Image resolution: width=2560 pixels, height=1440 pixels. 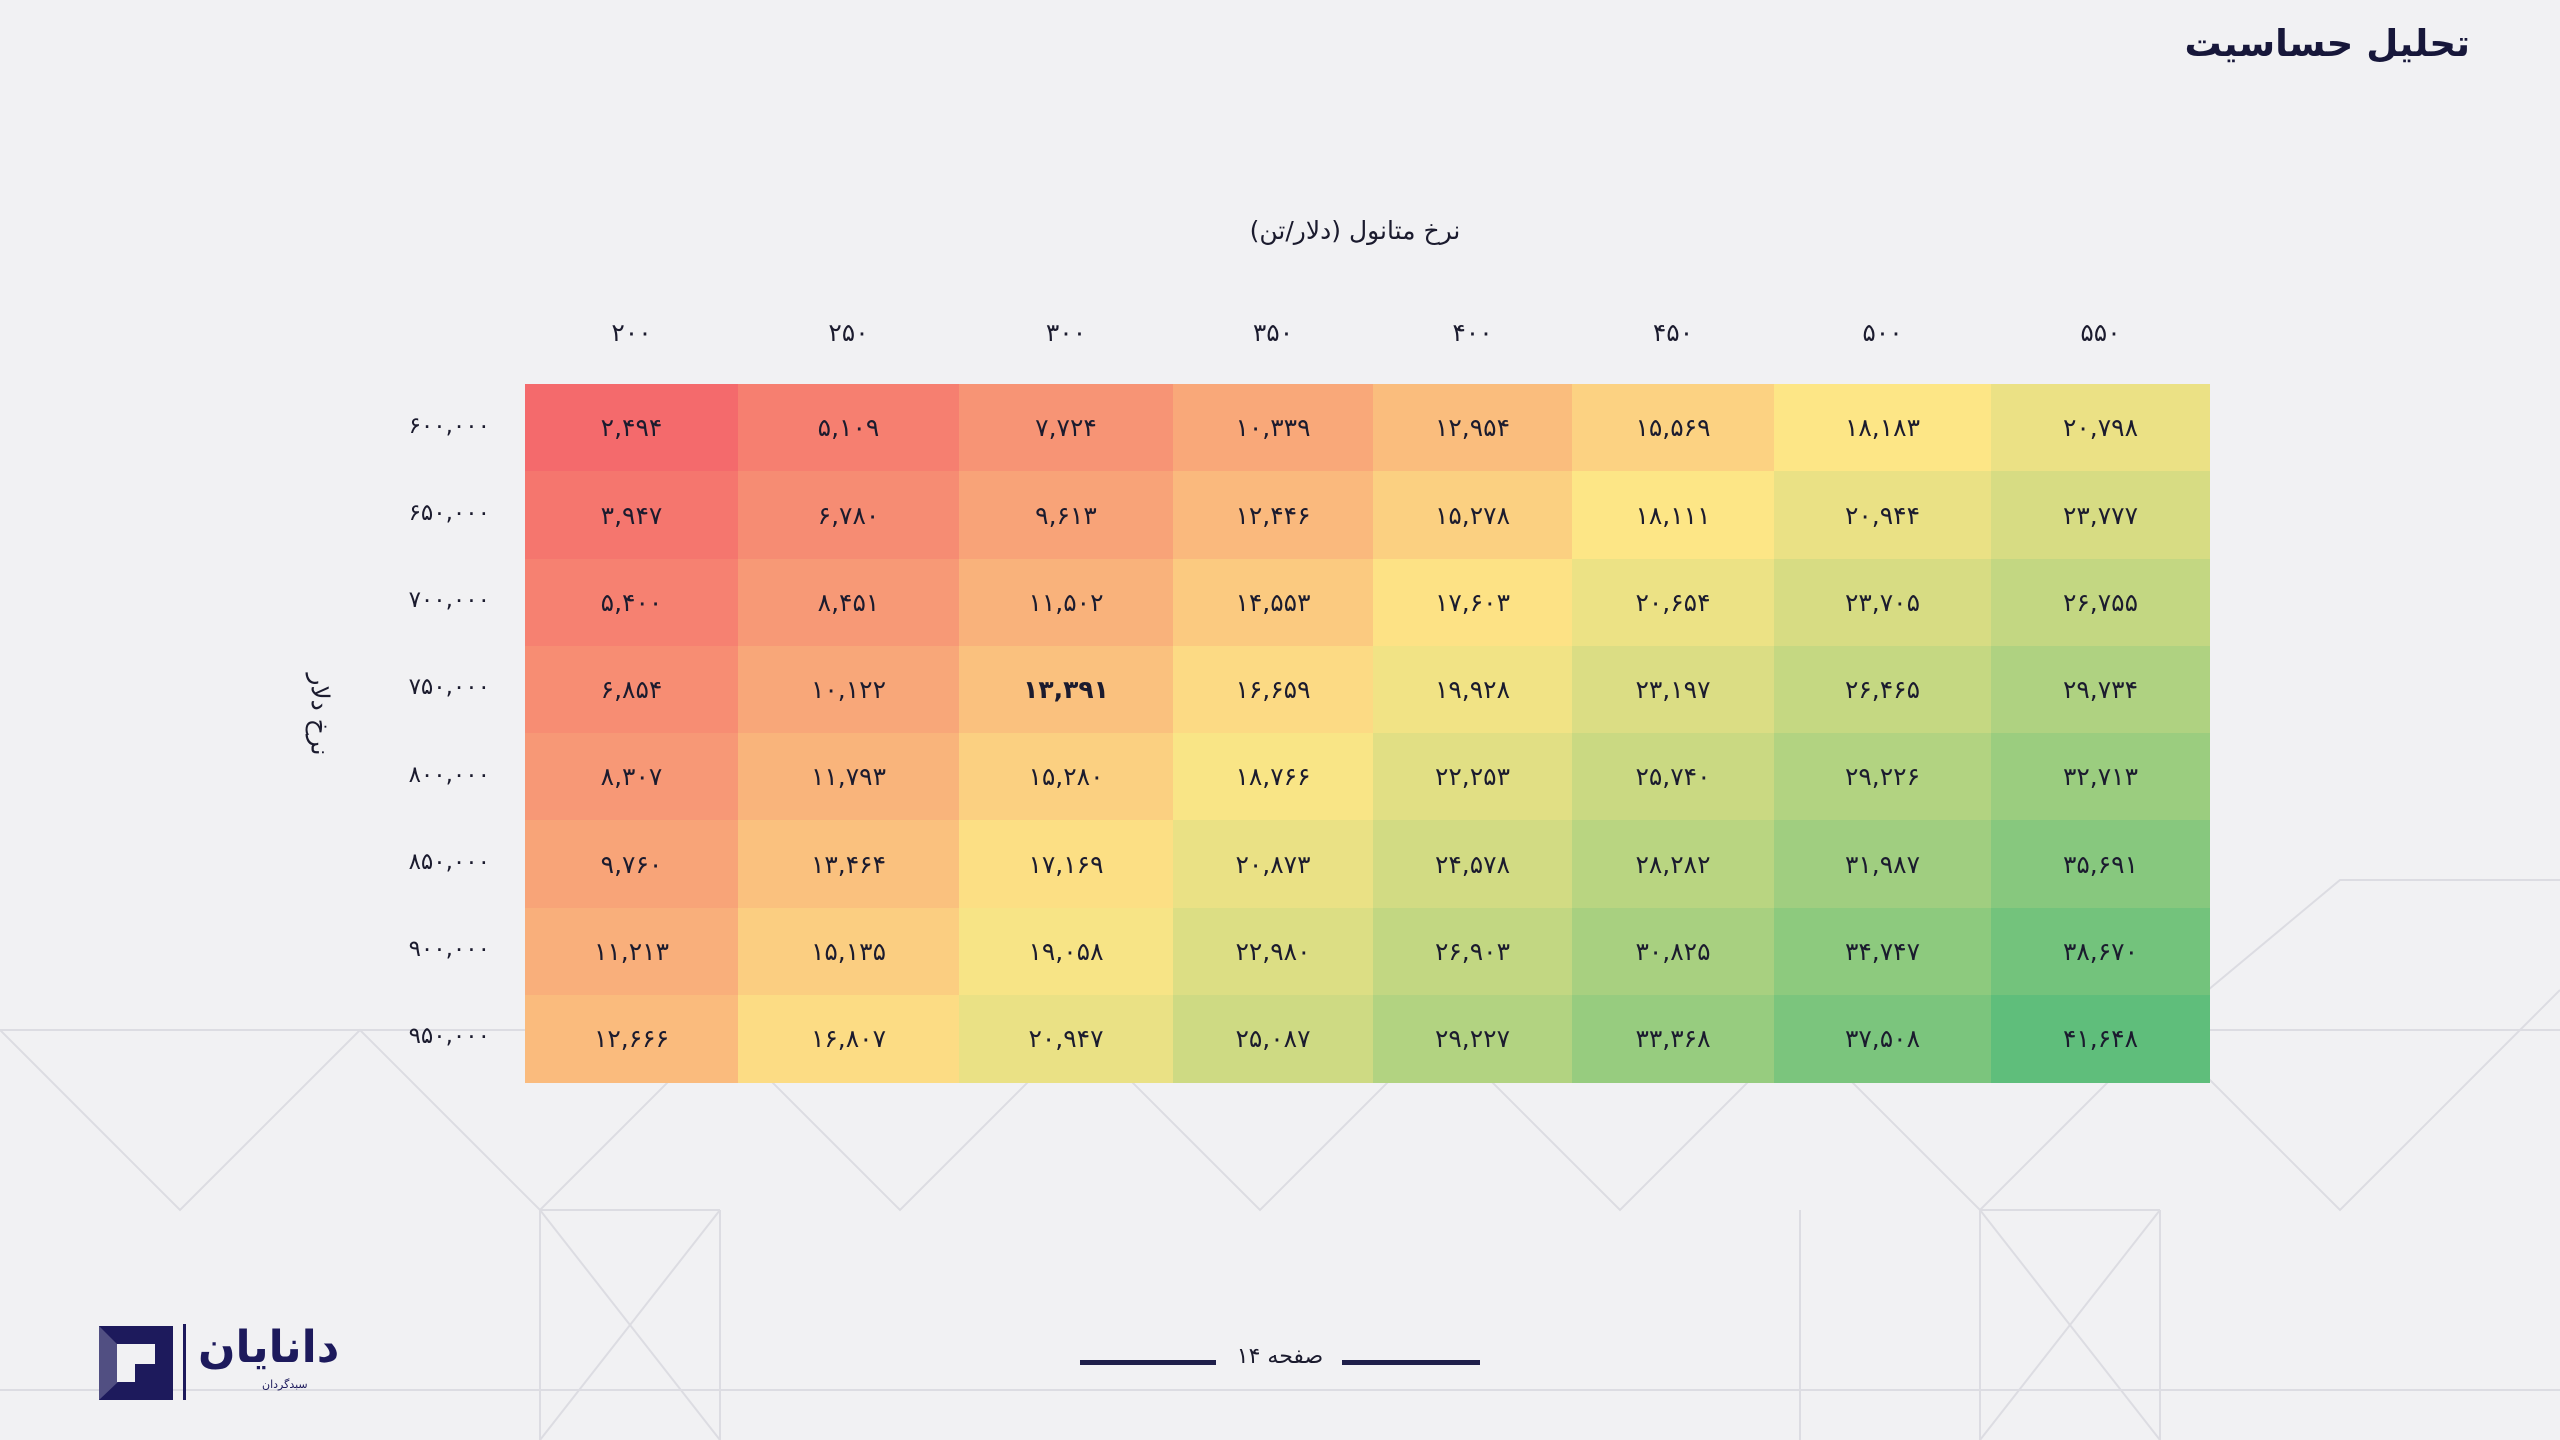 I want to click on heatmap-cell: ۱۴,۵۵۳, so click(x=1273, y=602).